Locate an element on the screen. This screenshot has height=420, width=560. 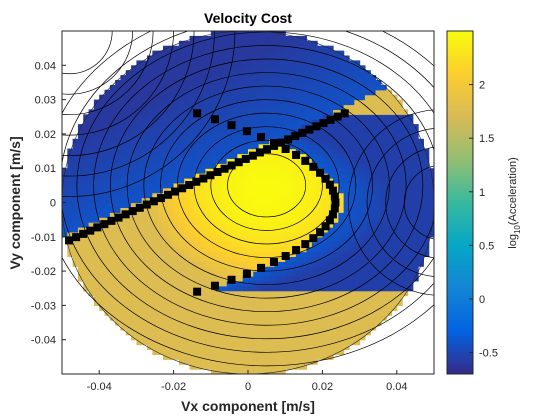
boundary-block is located at coordinates (273, 143).